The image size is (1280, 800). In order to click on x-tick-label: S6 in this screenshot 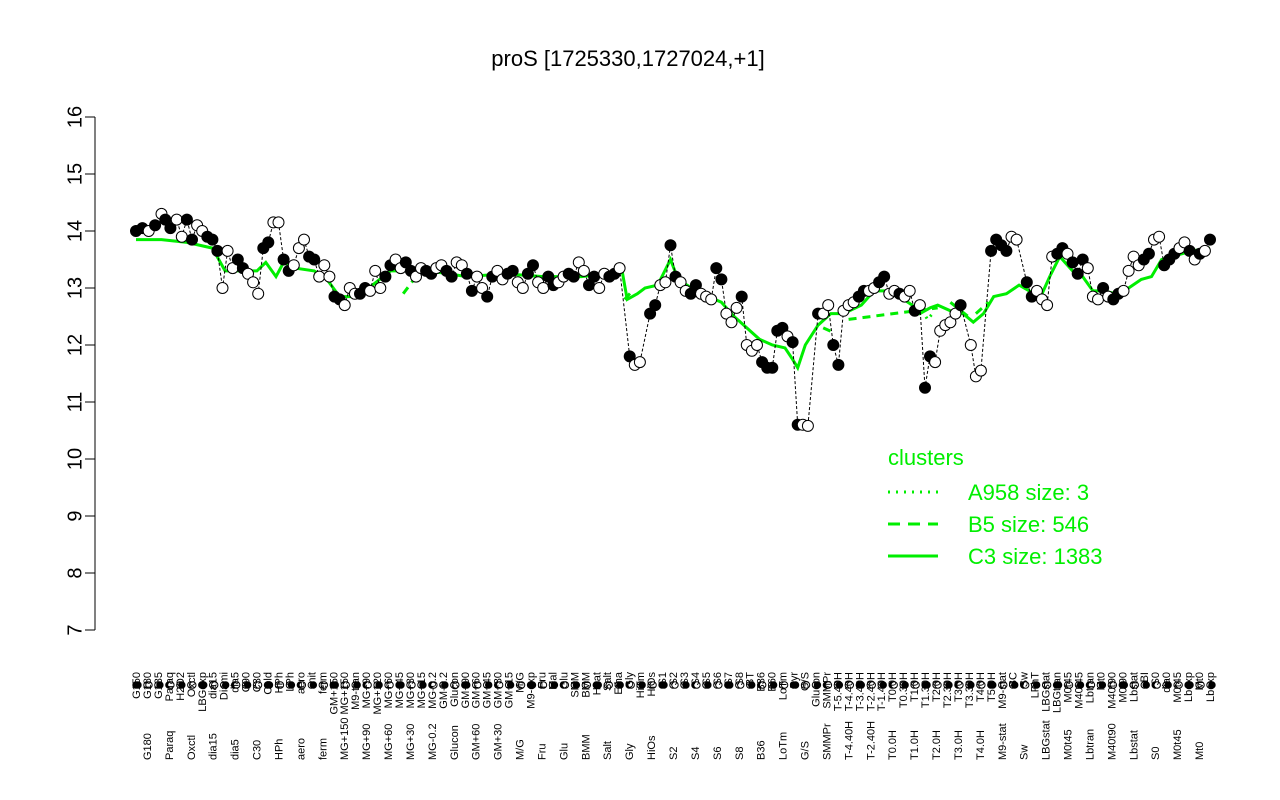, I will do `click(718, 678)`.